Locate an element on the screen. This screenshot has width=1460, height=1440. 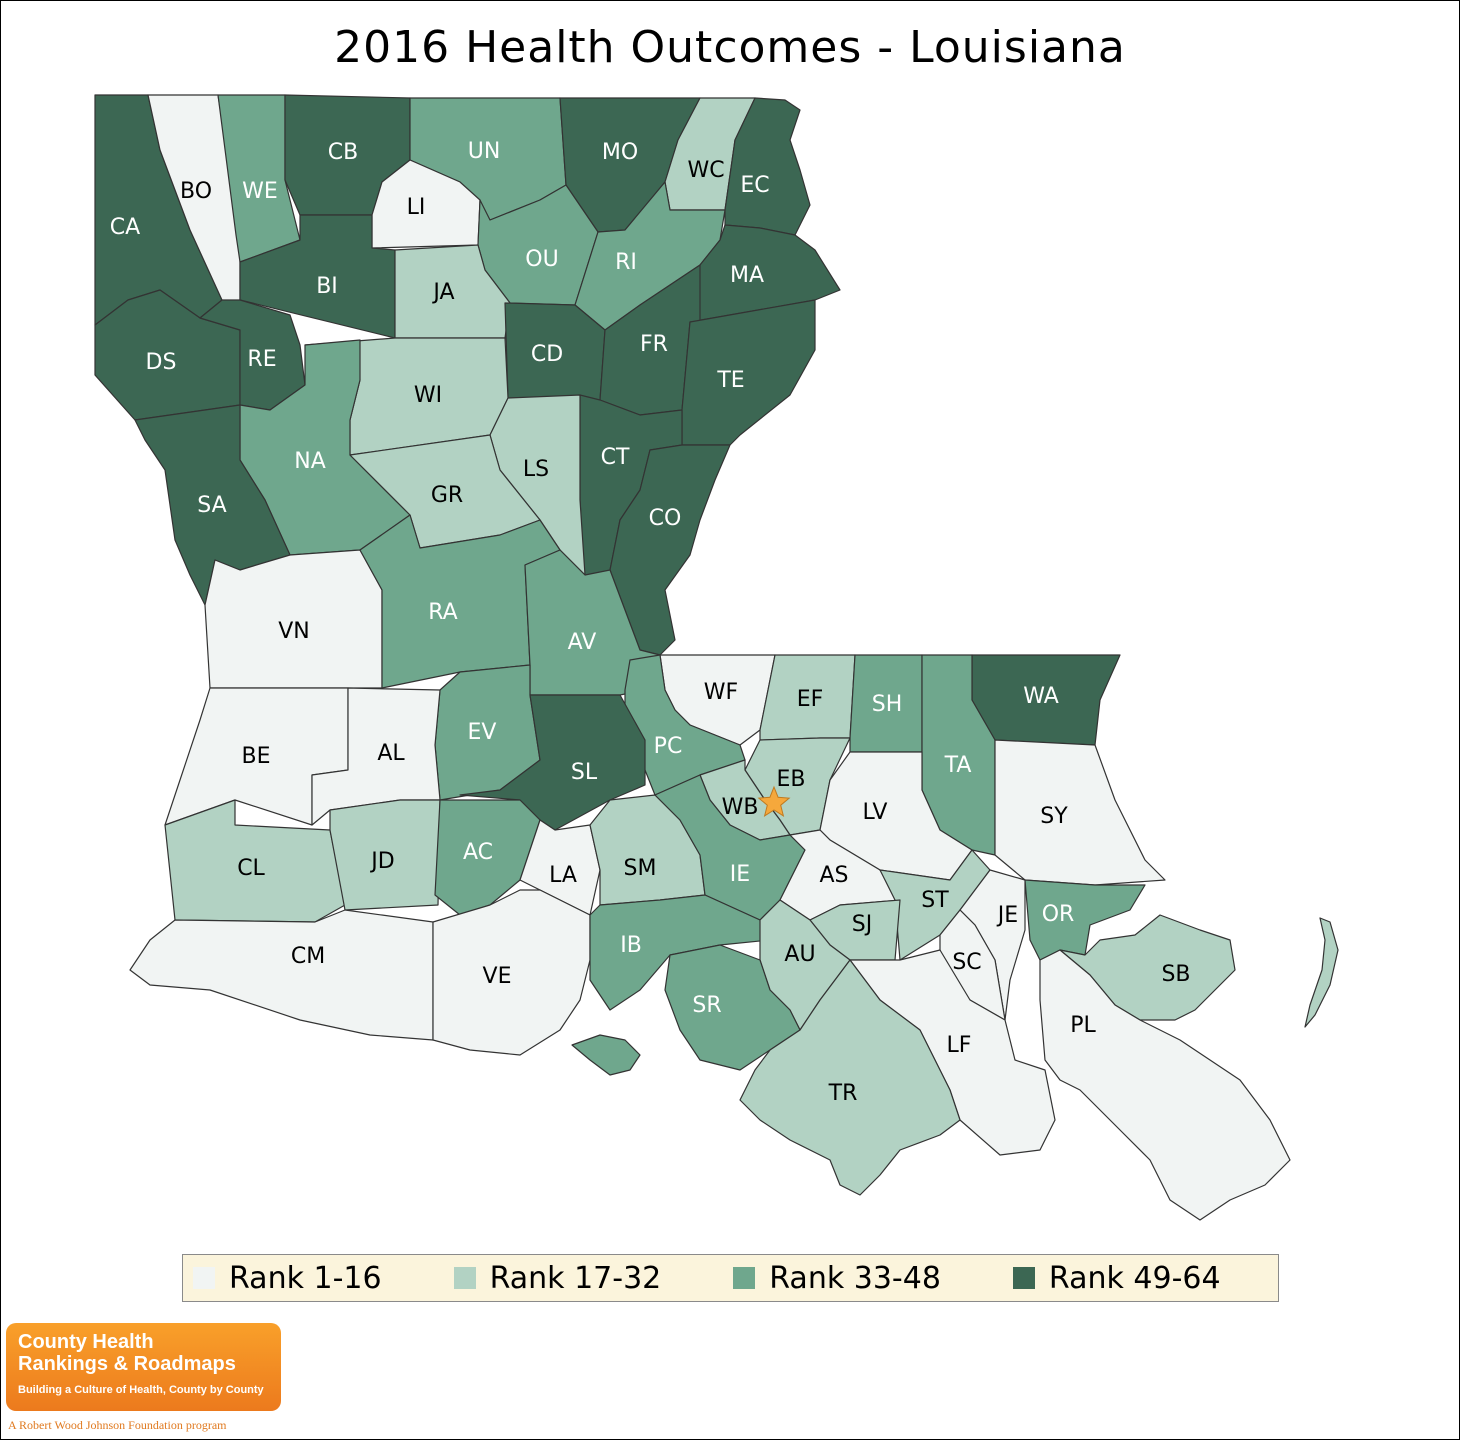
legend-item-2: Rank 17-32 is located at coordinates (557, 1278).